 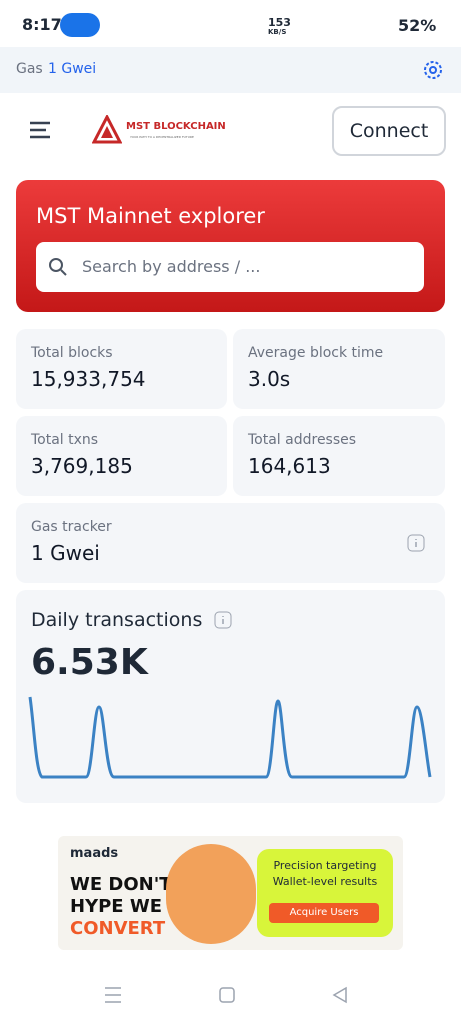 What do you see at coordinates (277, 32) in the screenshot?
I see `net-unit: KB/S` at bounding box center [277, 32].